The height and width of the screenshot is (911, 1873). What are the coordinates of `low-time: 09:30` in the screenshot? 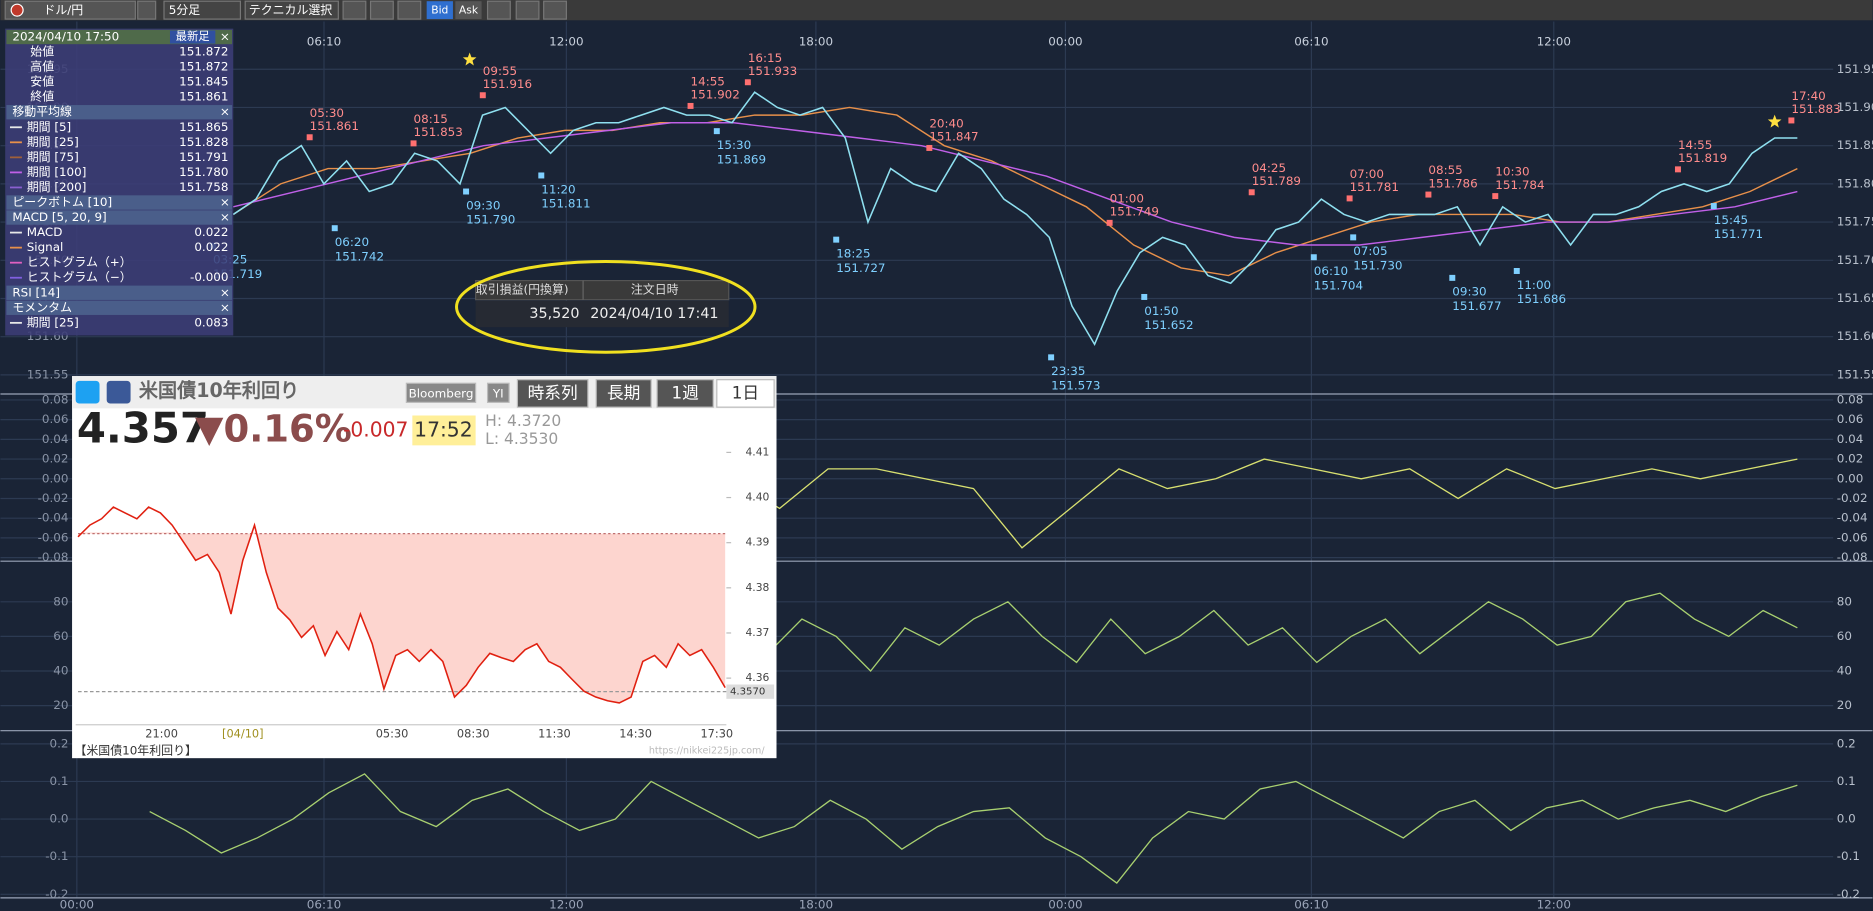 It's located at (483, 205).